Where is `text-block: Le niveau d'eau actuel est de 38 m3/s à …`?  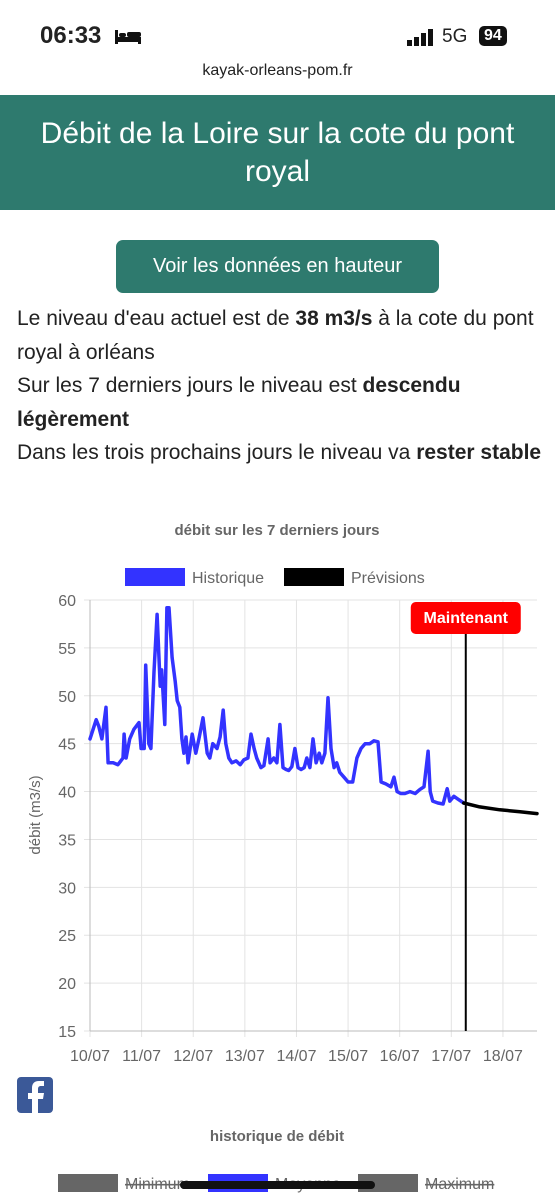
text-block: Le niveau d'eau actuel est de 38 m3/s à … is located at coordinates (279, 386).